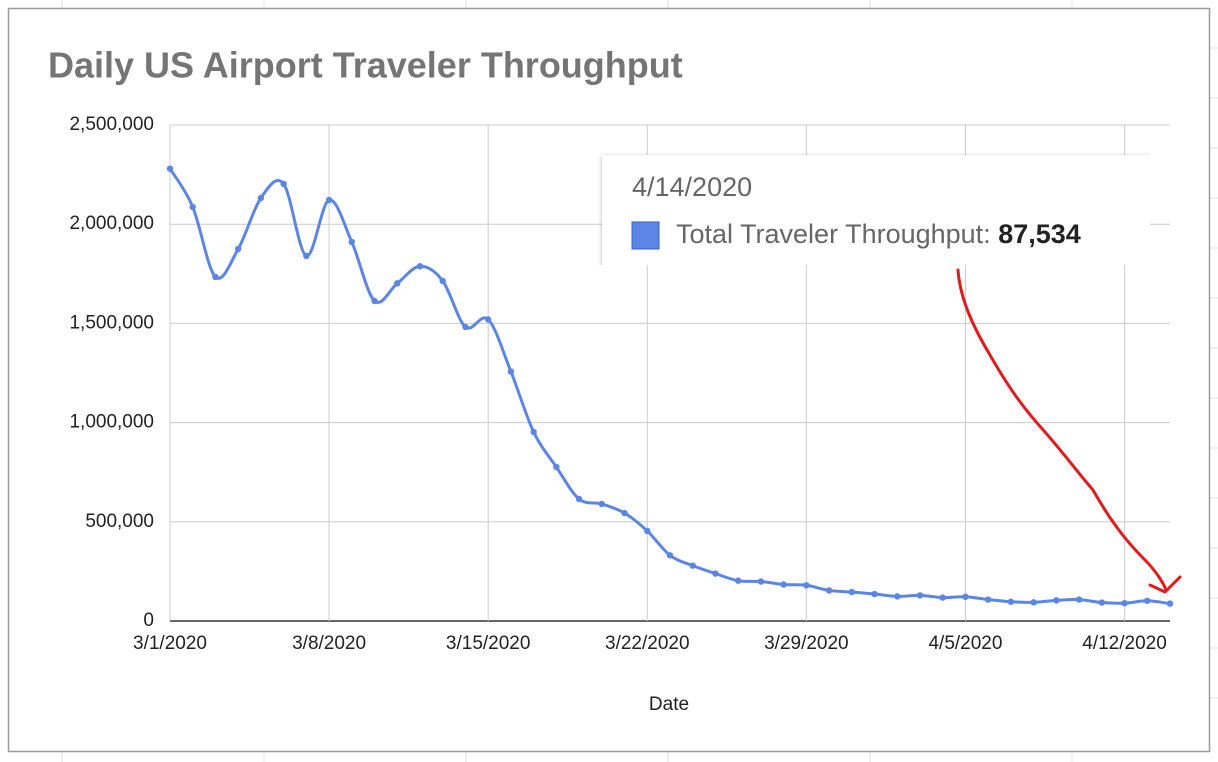 Image resolution: width=1218 pixels, height=762 pixels. What do you see at coordinates (1124, 643) in the screenshot?
I see `x-tick-label: 4/12/2020` at bounding box center [1124, 643].